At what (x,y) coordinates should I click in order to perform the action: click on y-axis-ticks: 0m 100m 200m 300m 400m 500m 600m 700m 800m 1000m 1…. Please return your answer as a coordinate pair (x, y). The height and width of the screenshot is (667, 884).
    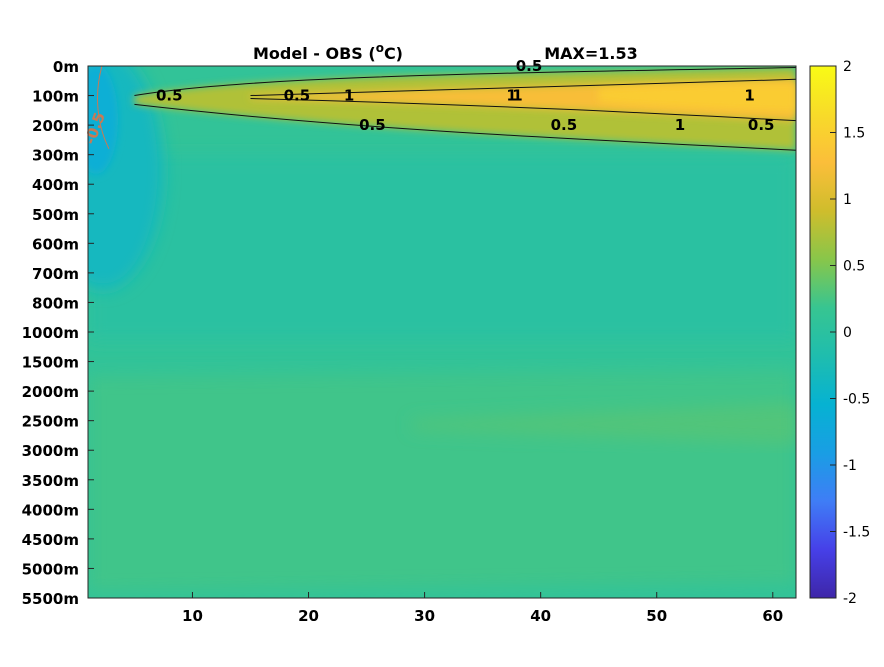
    Looking at the image, I should click on (58, 333).